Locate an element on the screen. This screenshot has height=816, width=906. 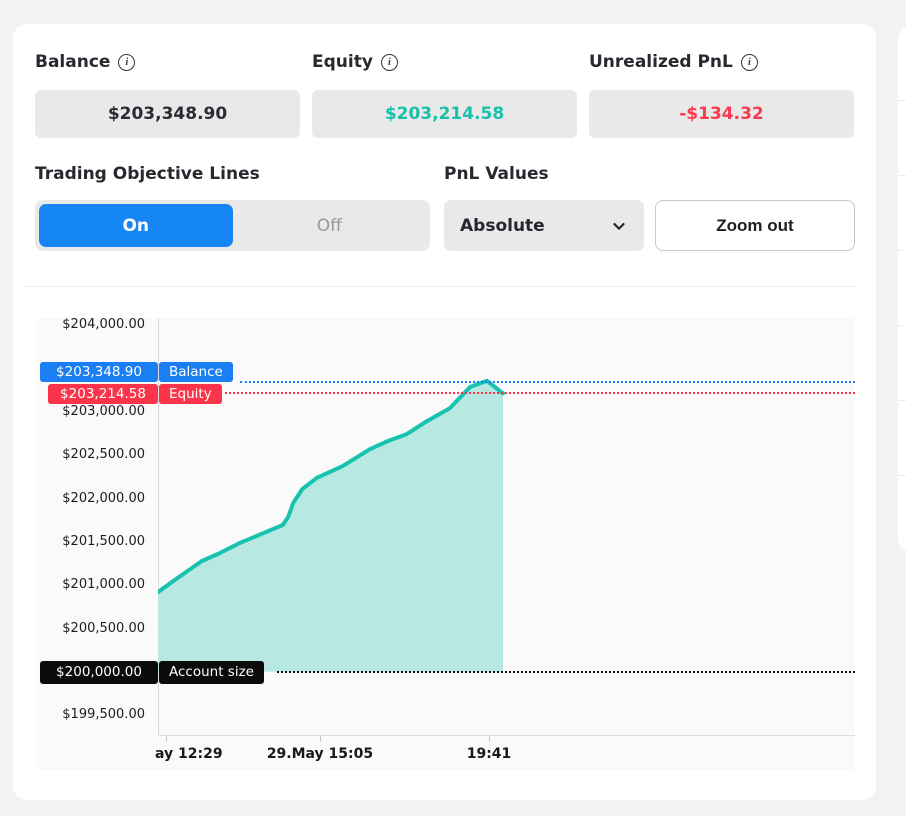
x-axis-line is located at coordinates (506, 735).